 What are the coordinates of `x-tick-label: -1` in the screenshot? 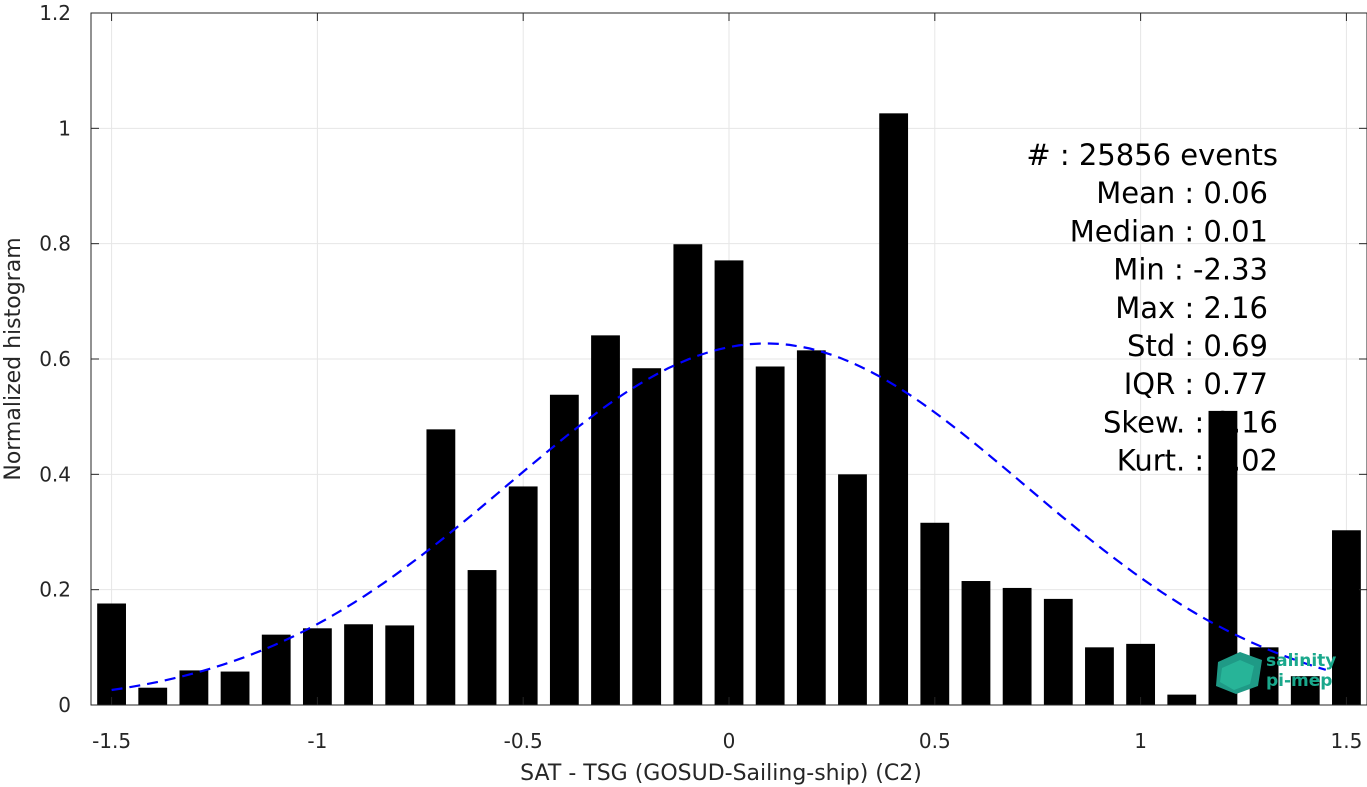 It's located at (317, 741).